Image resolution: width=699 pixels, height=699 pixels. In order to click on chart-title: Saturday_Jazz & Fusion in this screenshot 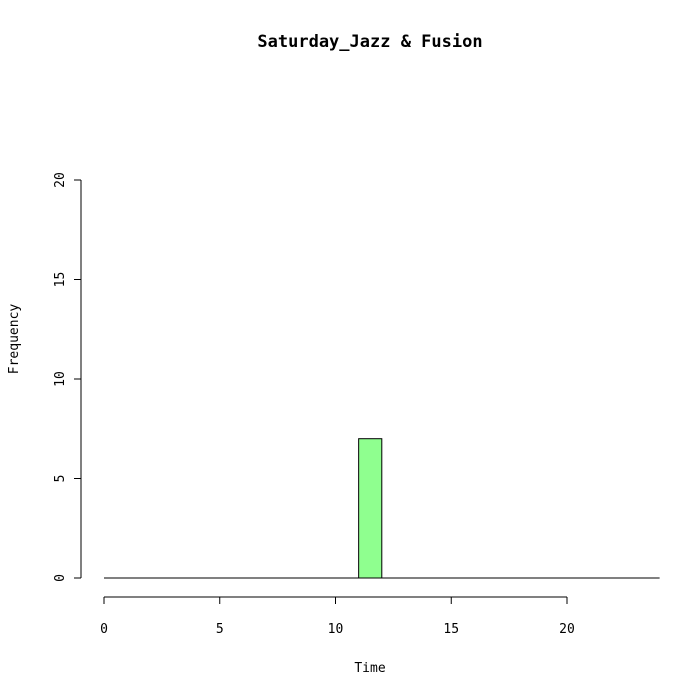, I will do `click(369, 42)`.